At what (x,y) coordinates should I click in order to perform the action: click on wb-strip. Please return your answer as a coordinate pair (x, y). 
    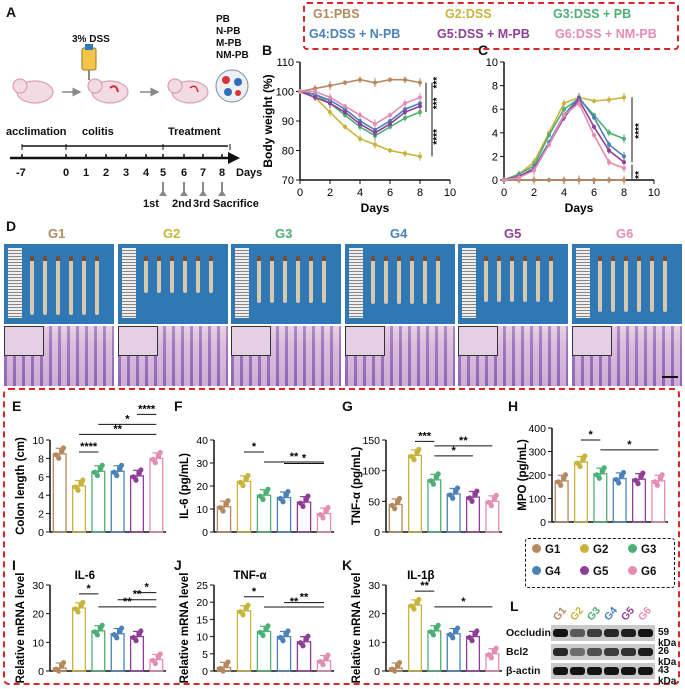
    Looking at the image, I should click on (603, 633).